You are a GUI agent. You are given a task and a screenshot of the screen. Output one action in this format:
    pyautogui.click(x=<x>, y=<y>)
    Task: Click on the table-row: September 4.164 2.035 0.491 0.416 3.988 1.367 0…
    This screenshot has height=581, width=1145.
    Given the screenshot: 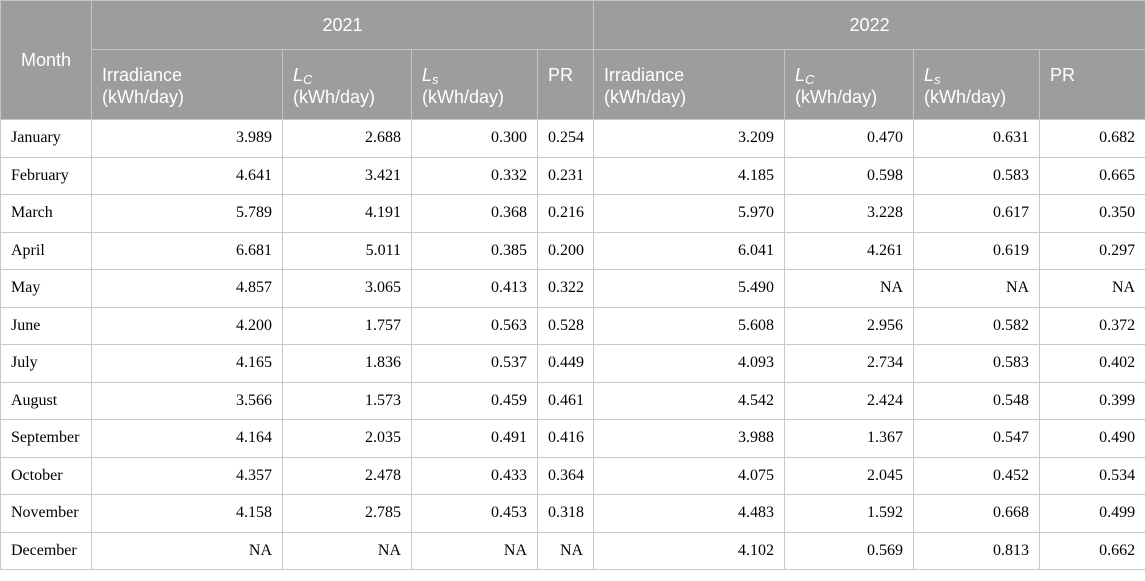 What is the action you would take?
    pyautogui.click(x=572, y=438)
    